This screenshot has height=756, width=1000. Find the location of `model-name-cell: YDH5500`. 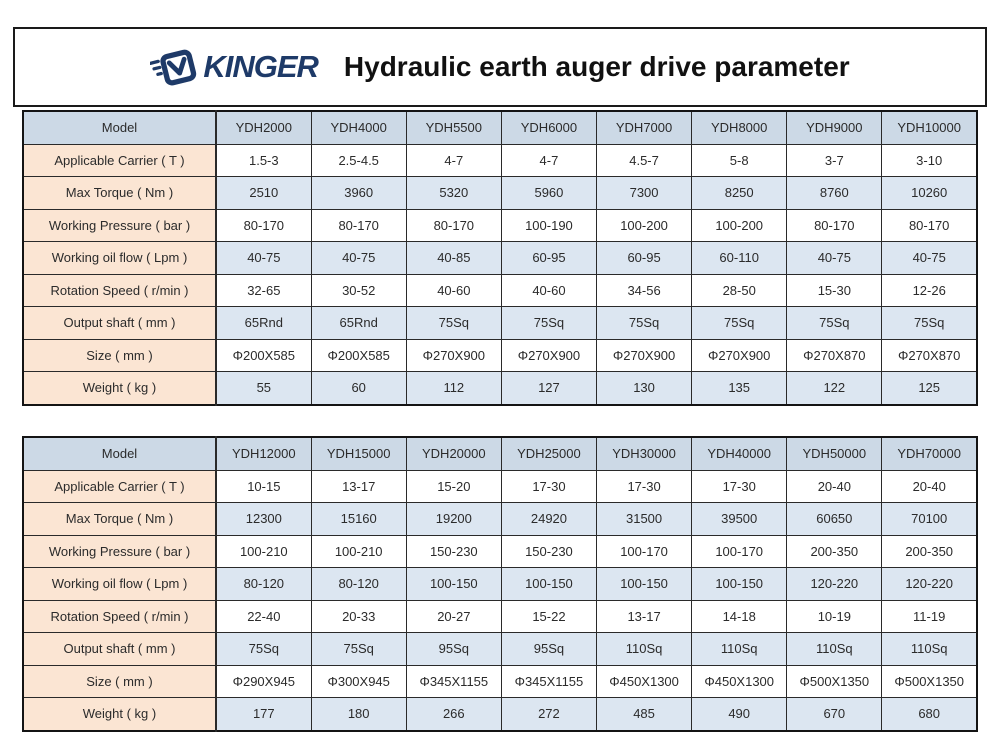

model-name-cell: YDH5500 is located at coordinates (453, 127).